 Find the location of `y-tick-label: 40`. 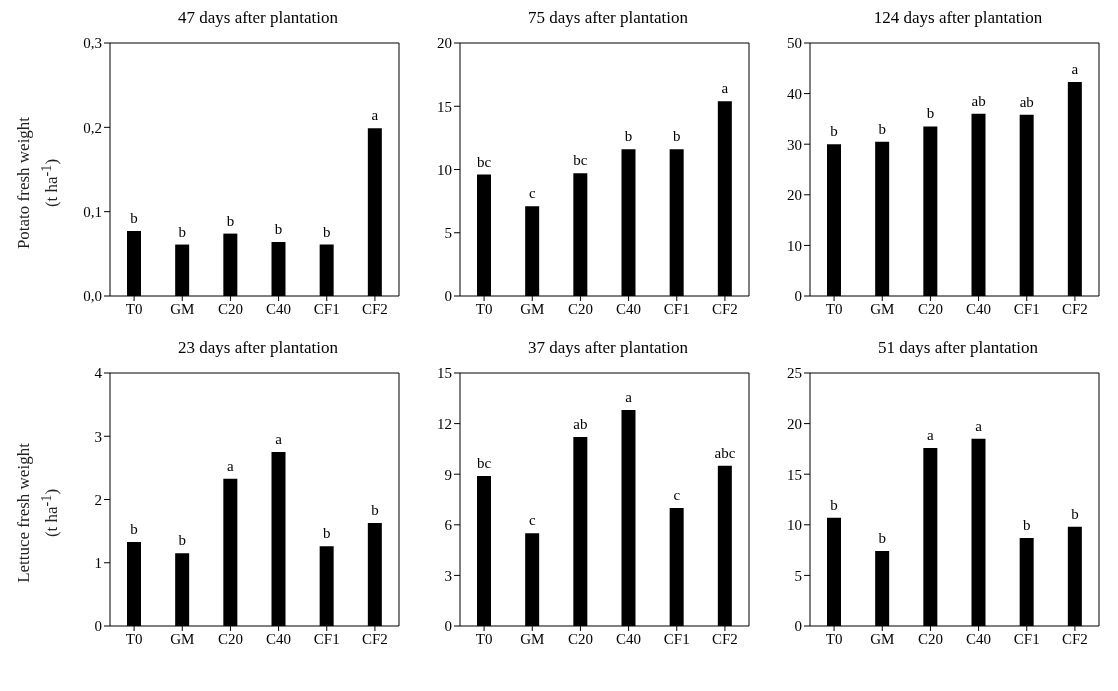

y-tick-label: 40 is located at coordinates (794, 93).